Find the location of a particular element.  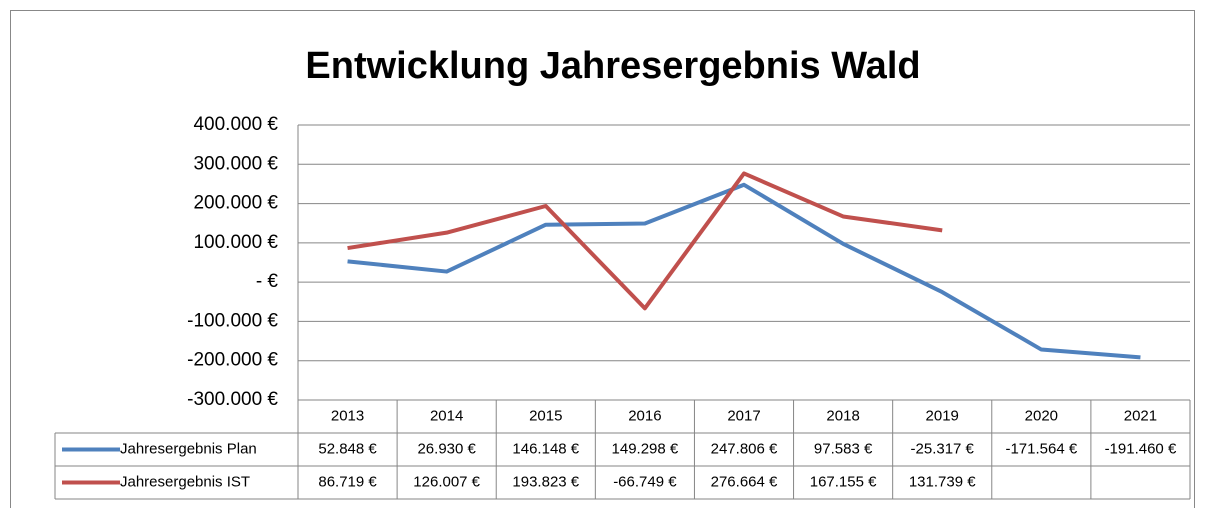

data-label: -191.460 € is located at coordinates (1141, 448).